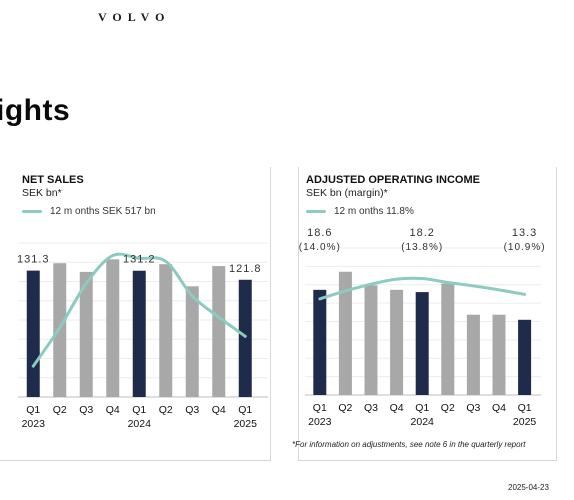  I want to click on chart-subtitle-operating-income: SEK bn (margin)*, so click(347, 193).